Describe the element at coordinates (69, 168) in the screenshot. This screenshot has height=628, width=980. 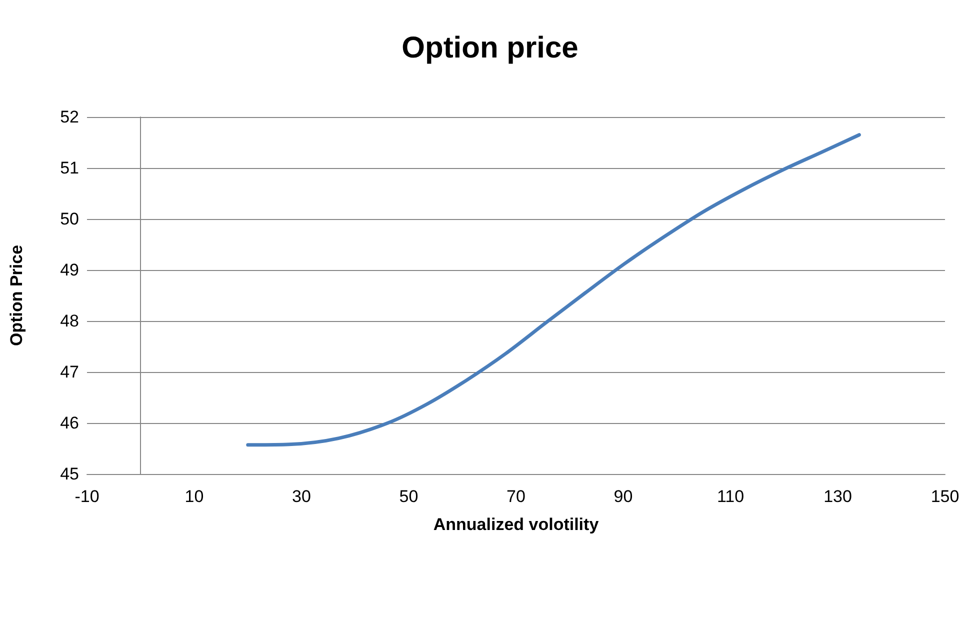
I see `y-tick-label: 51` at that location.